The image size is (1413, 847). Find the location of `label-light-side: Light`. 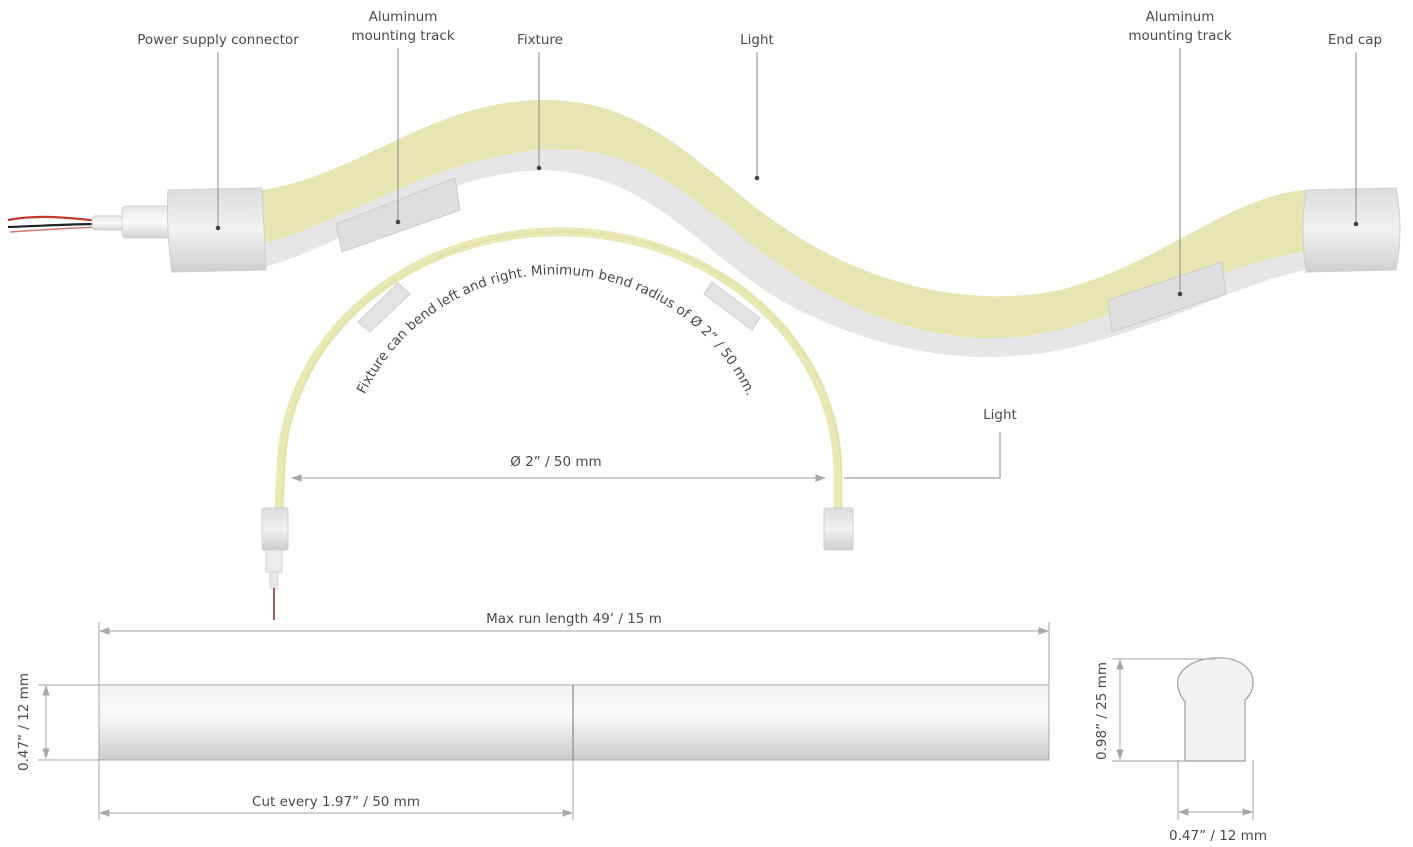

label-light-side: Light is located at coordinates (1000, 415).